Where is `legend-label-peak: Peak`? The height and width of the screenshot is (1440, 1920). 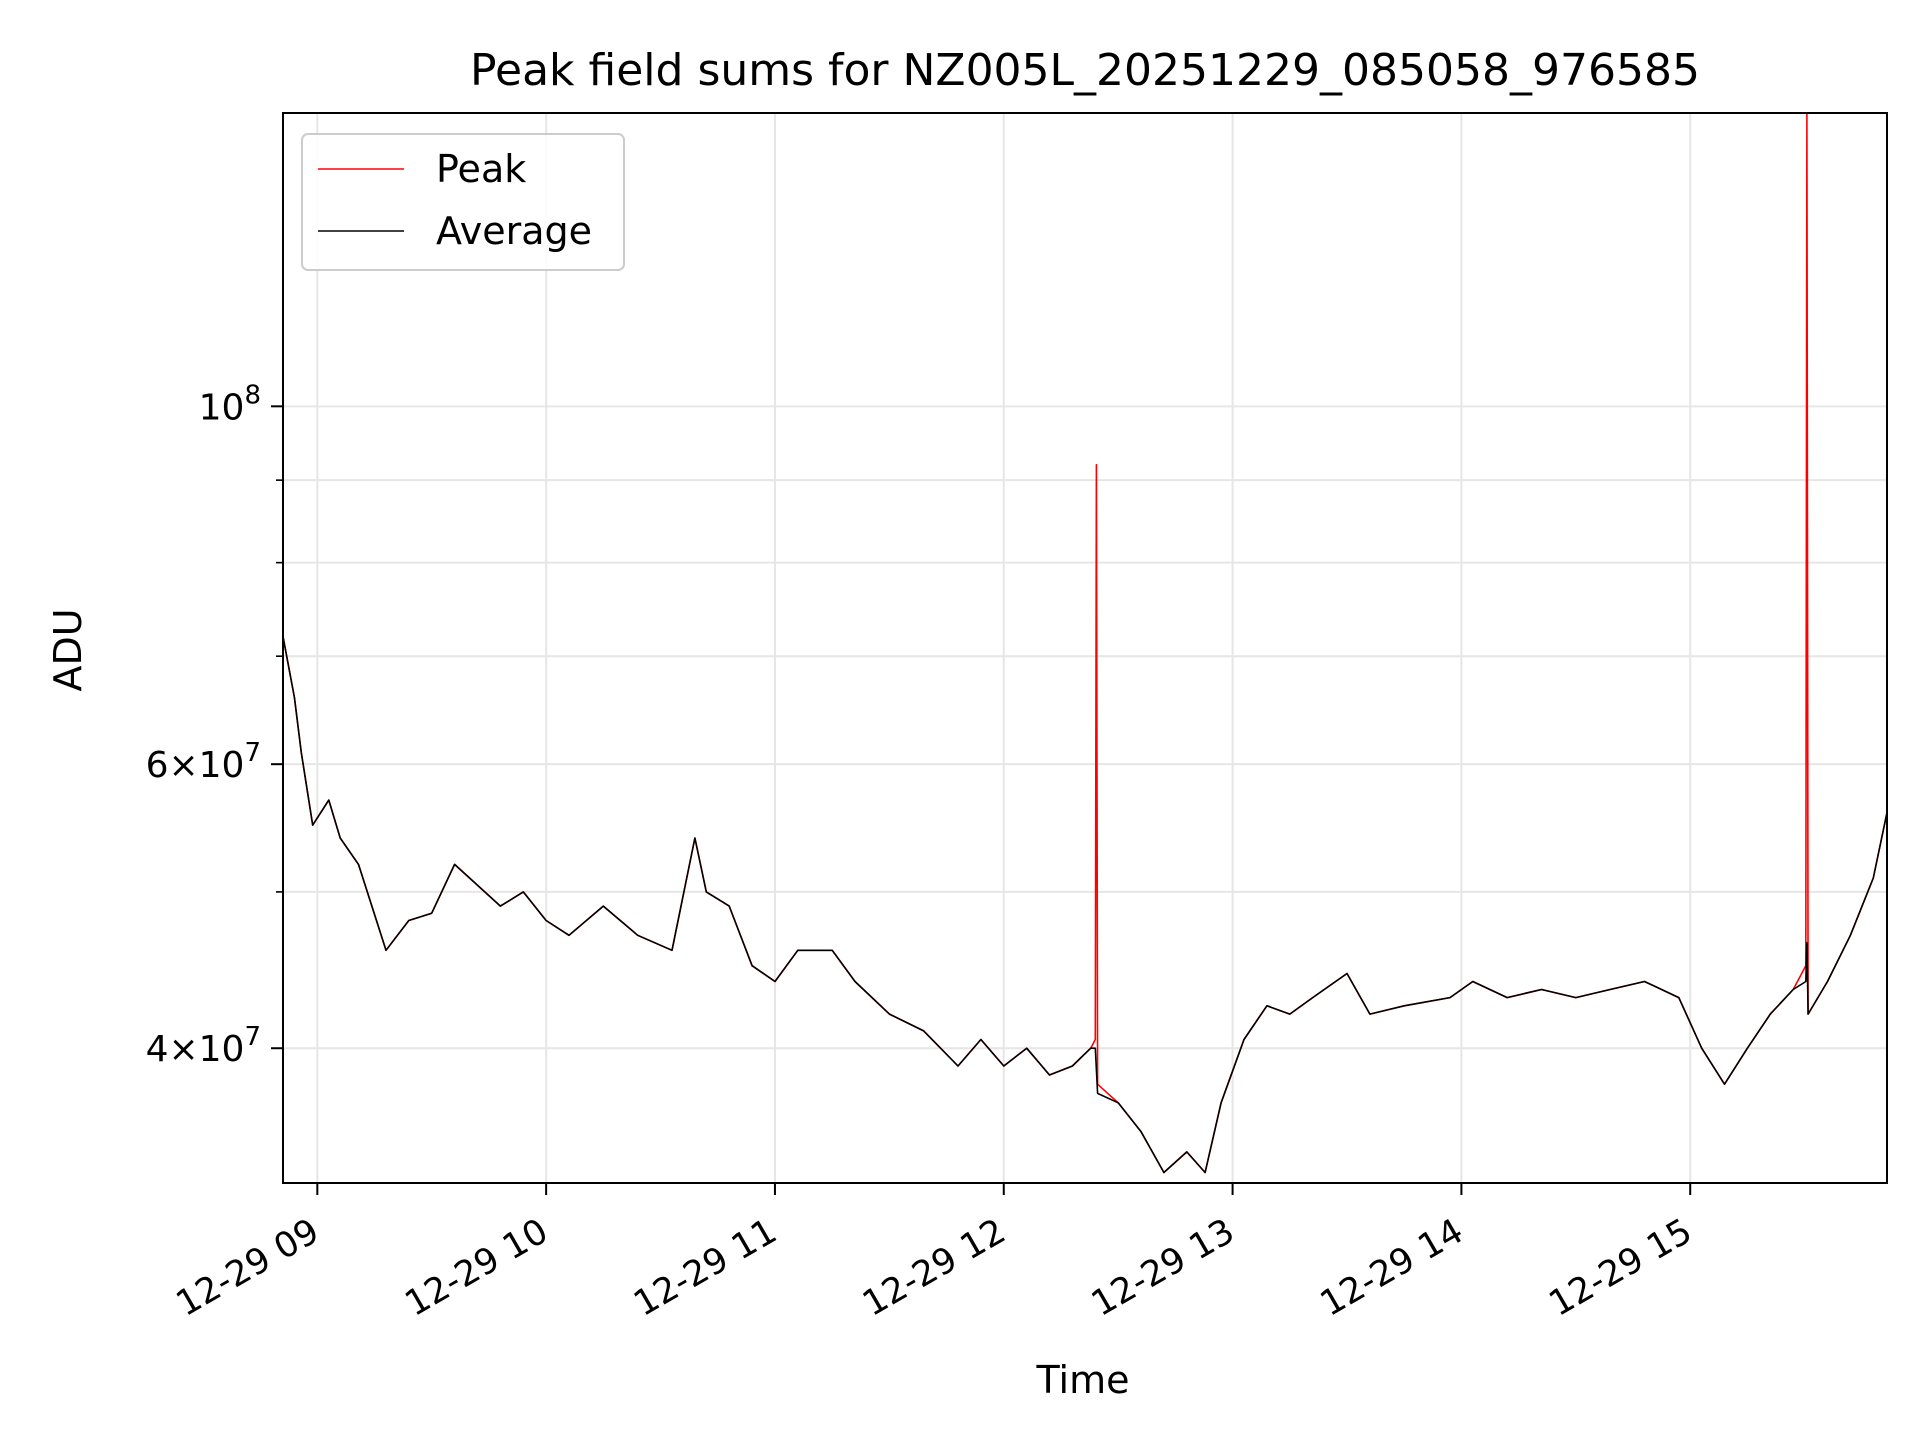
legend-label-peak: Peak is located at coordinates (481, 169).